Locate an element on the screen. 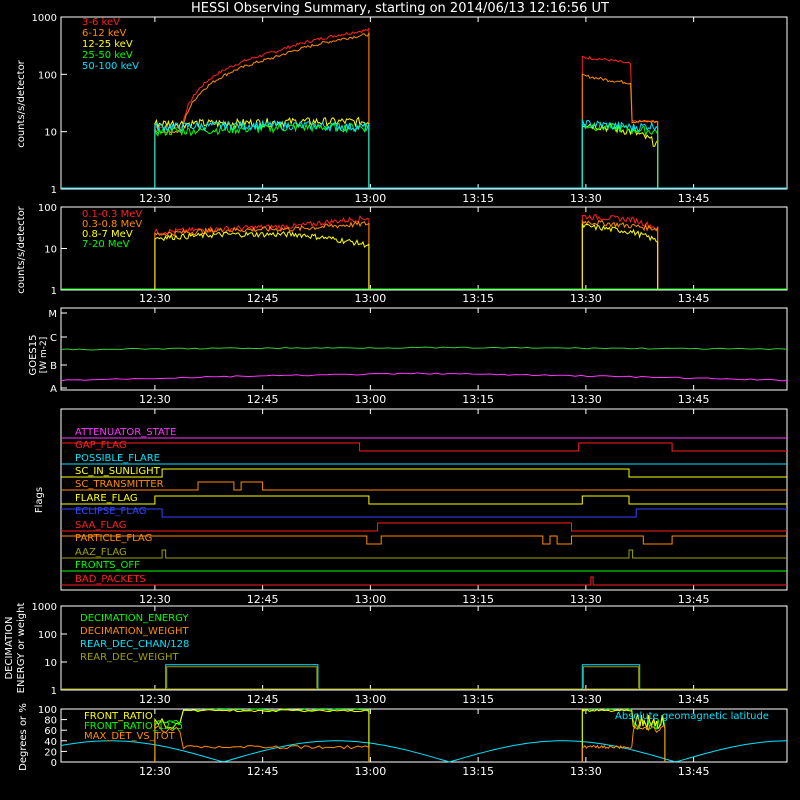  hxr-series-3-6-keV is located at coordinates (620, 121).